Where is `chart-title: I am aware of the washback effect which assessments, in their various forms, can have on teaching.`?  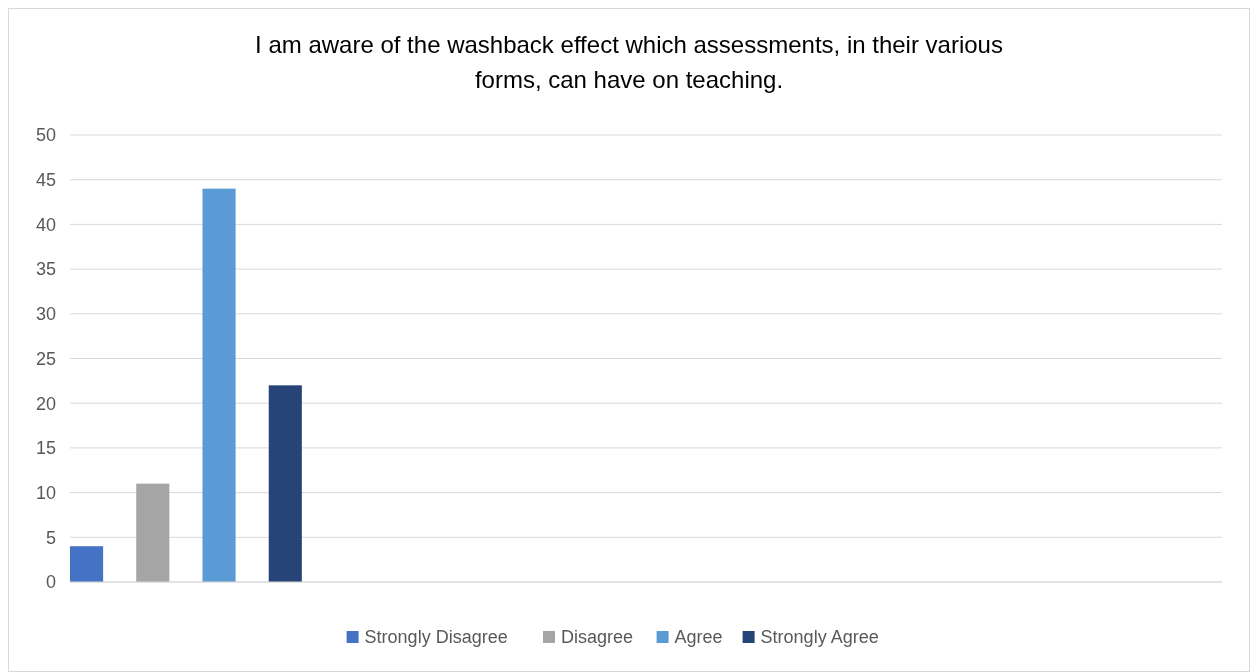 chart-title: I am aware of the washback effect which assessments, in their various forms, can have on teaching. is located at coordinates (629, 62).